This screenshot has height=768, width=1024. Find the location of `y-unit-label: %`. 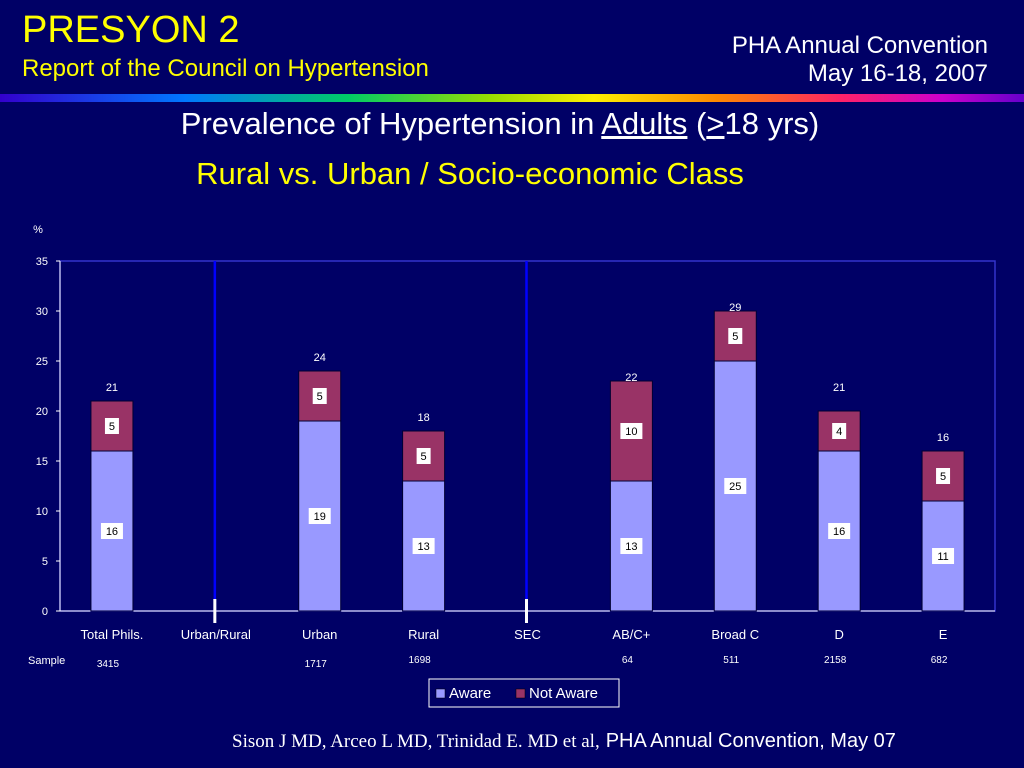

y-unit-label: % is located at coordinates (38, 230).